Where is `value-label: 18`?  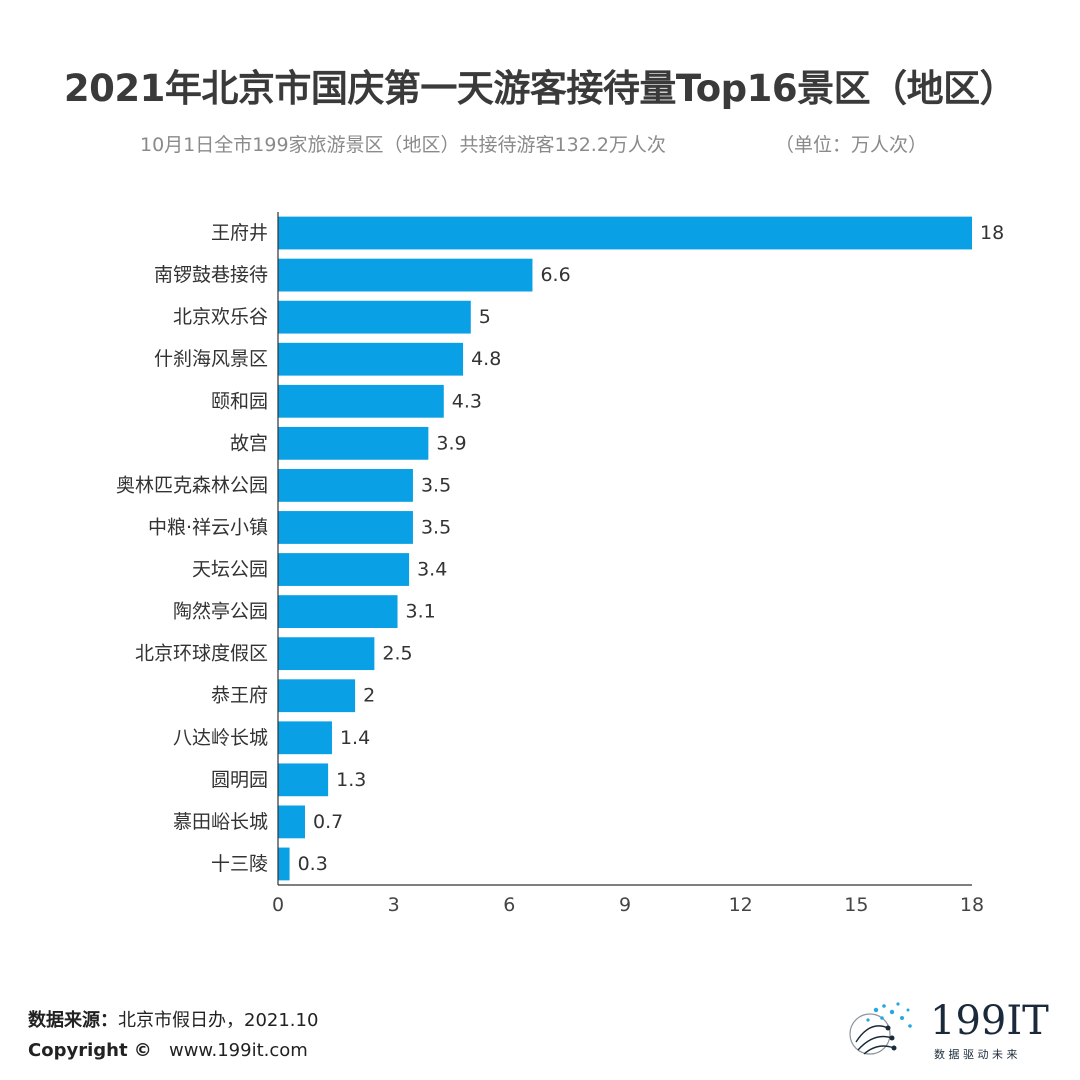 value-label: 18 is located at coordinates (992, 233).